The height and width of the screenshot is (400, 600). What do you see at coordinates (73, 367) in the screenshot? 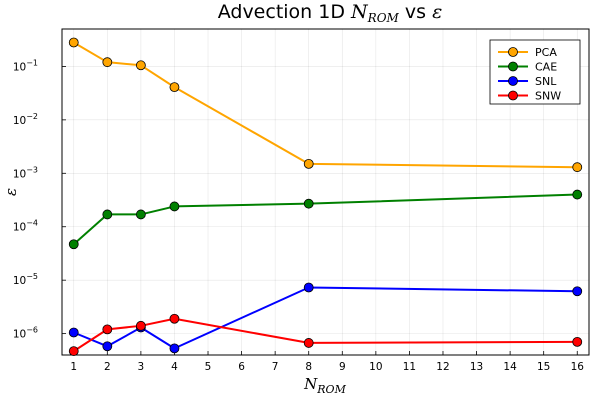
I see `x-tick-label: 1` at bounding box center [73, 367].